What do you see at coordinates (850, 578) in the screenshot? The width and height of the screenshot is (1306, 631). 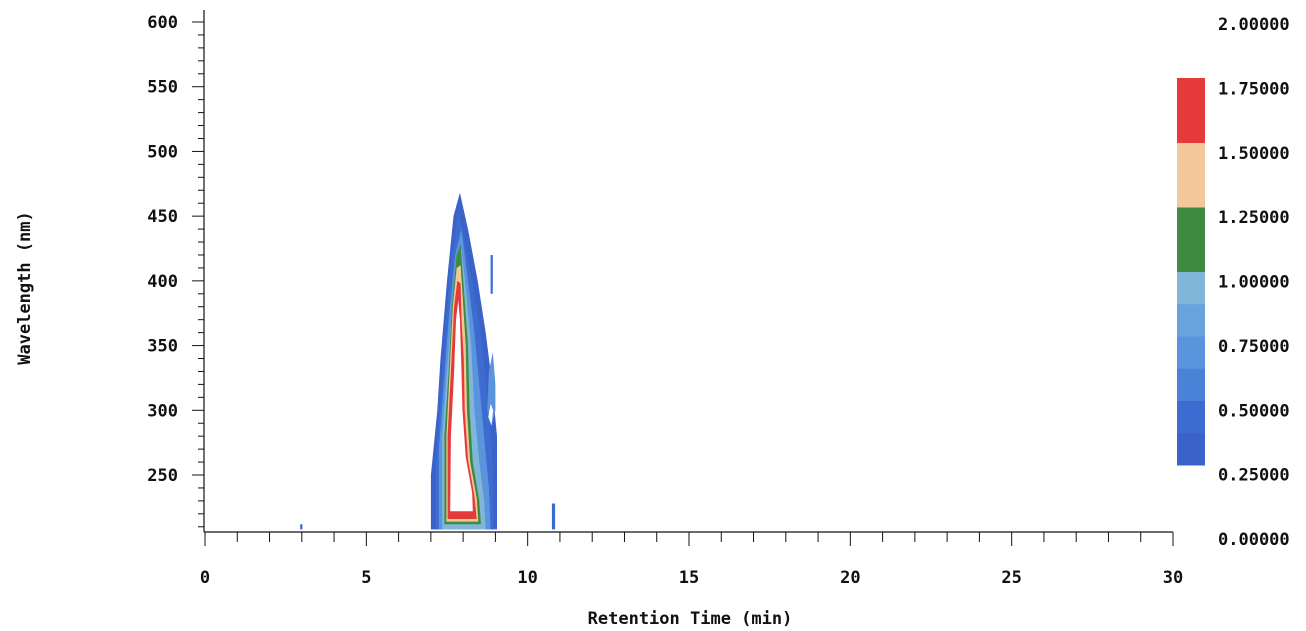 I see `x-tick-label: 20` at bounding box center [850, 578].